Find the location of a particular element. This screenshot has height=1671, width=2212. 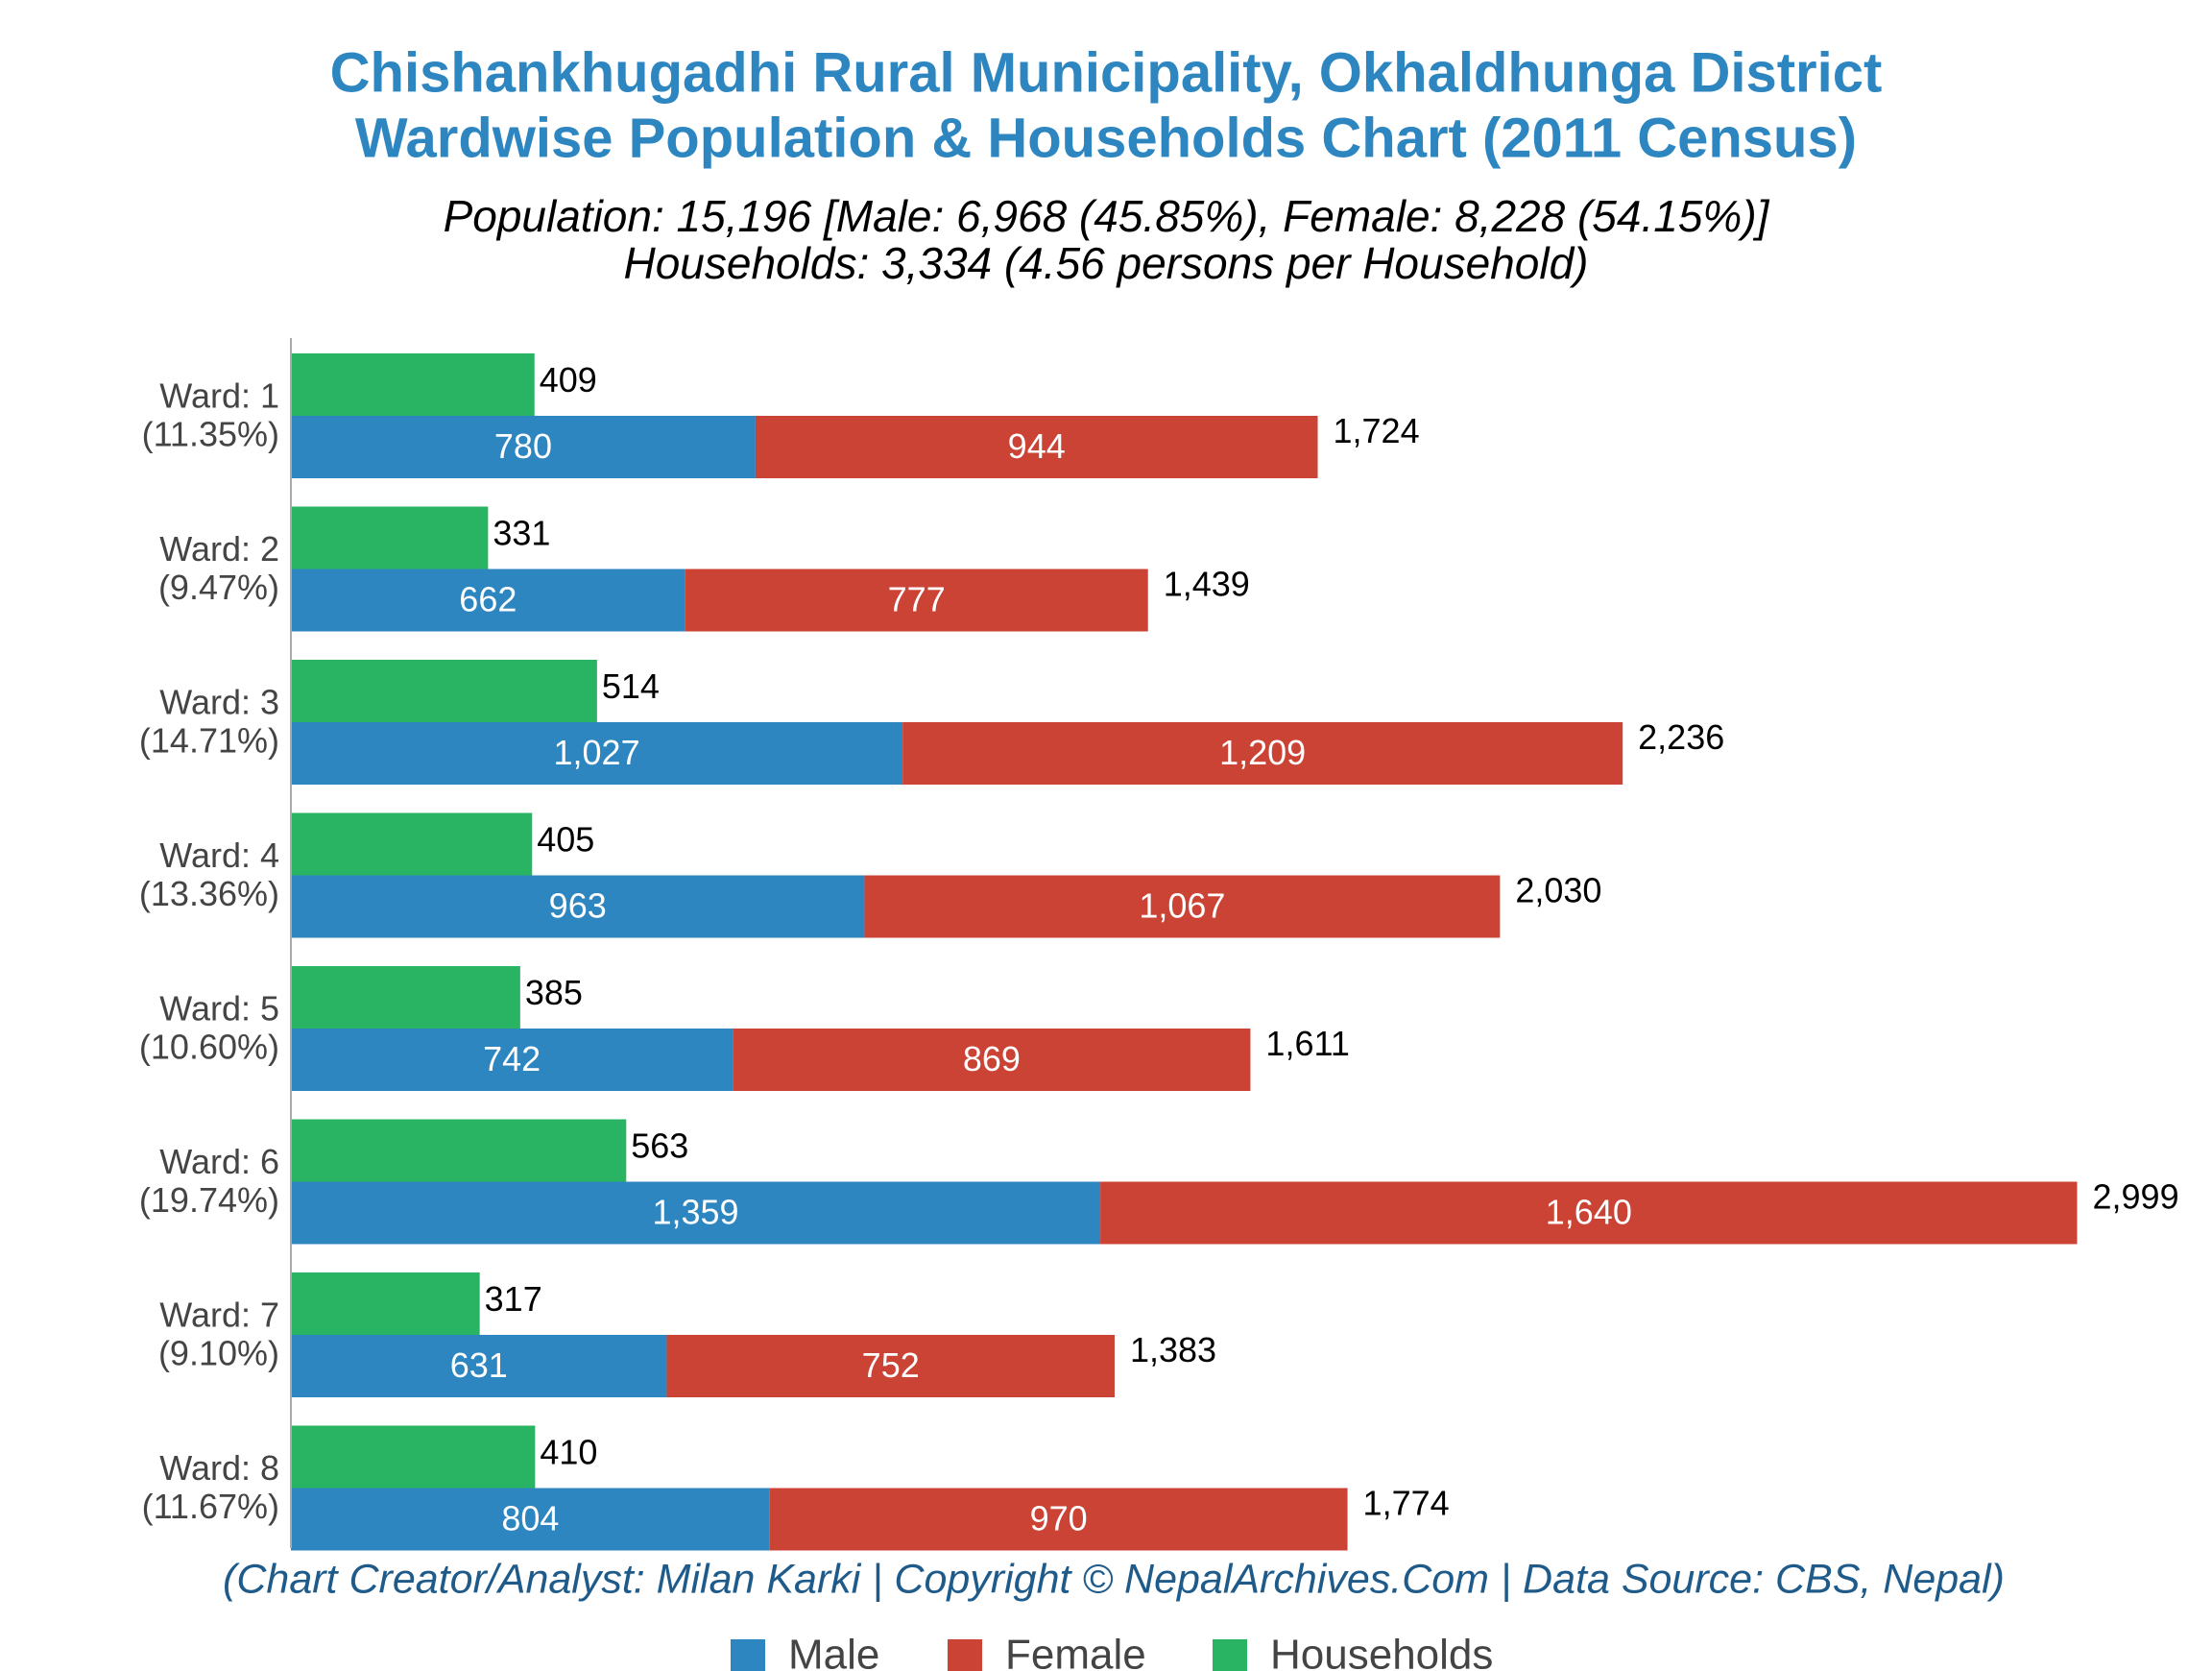

legend-label: Female is located at coordinates (1075, 1651).